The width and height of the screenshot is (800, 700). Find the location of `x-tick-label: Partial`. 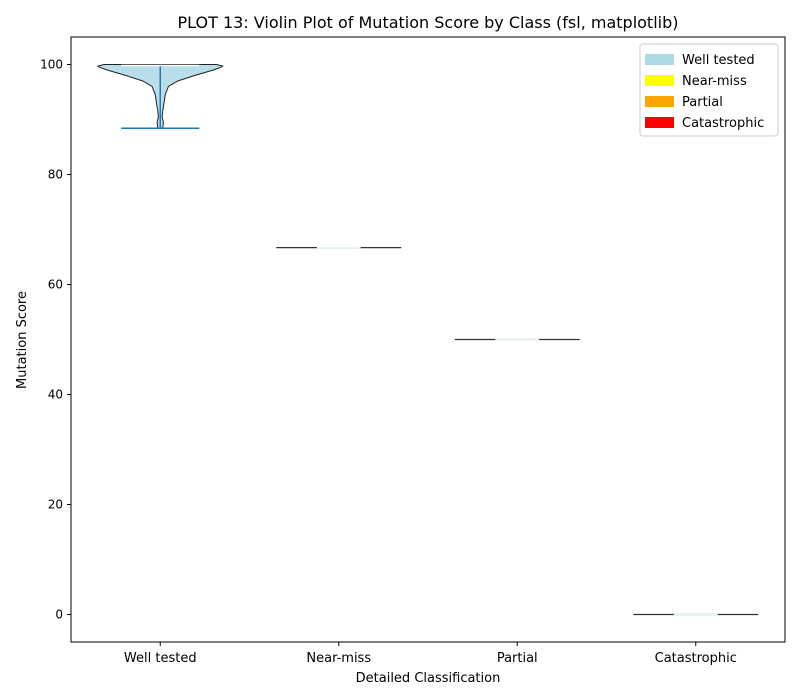

x-tick-label: Partial is located at coordinates (517, 658).